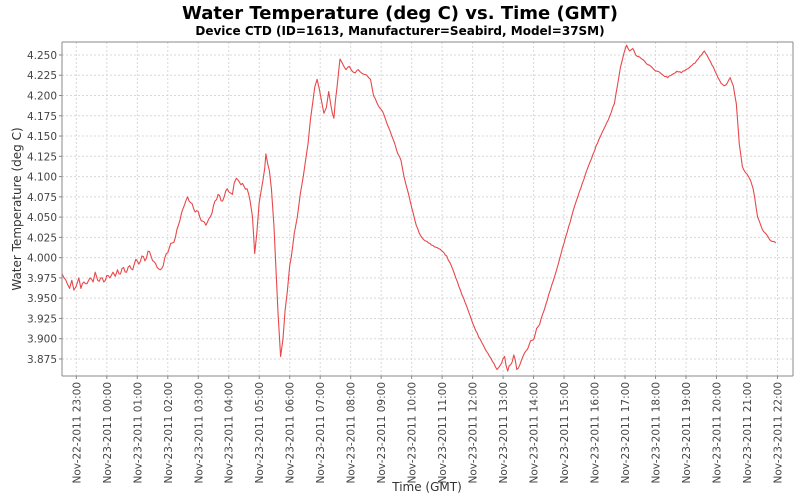  Describe the element at coordinates (657, 432) in the screenshot. I see `x-tick-label: Nov-23-2011 18:00` at that location.